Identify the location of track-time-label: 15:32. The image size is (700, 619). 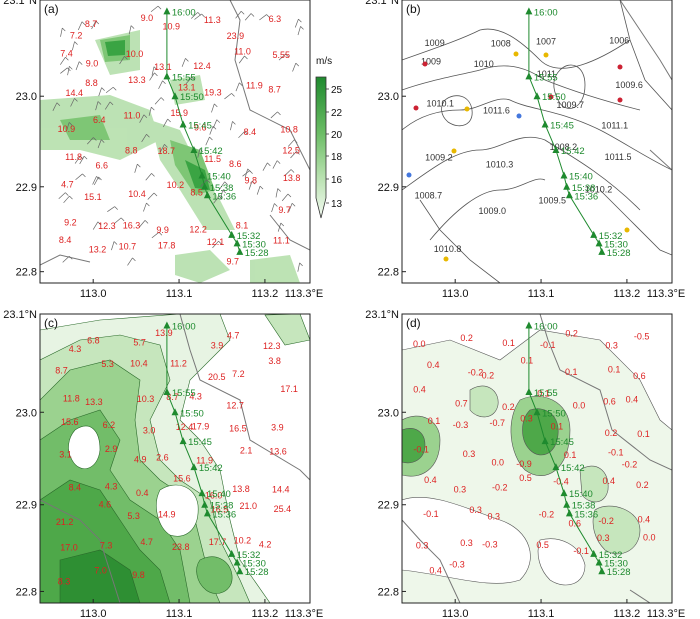
(611, 555).